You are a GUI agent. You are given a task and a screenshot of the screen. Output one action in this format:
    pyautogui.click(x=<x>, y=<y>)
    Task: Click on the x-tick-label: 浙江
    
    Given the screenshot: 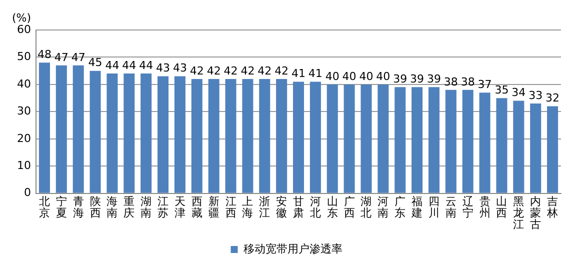 What is the action you would take?
    pyautogui.click(x=264, y=207)
    